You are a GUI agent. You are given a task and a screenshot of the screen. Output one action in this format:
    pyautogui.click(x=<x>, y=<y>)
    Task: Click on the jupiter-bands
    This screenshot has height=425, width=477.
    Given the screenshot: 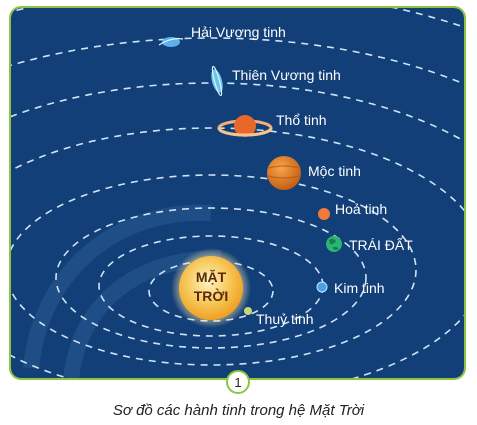 What is the action you would take?
    pyautogui.click(x=284, y=172)
    